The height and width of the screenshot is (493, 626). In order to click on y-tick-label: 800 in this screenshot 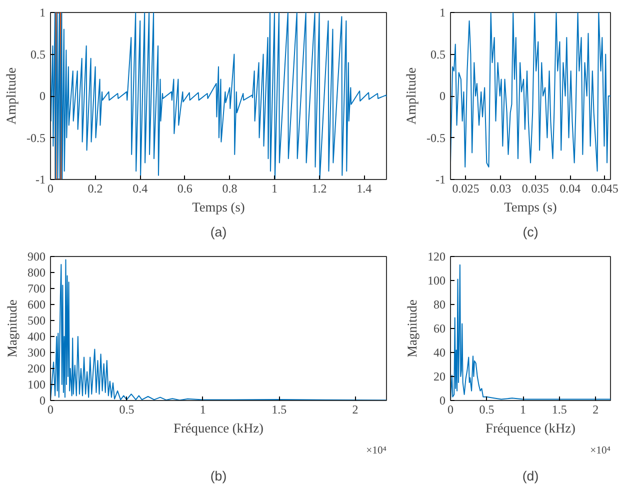, I will do `click(37, 273)`.